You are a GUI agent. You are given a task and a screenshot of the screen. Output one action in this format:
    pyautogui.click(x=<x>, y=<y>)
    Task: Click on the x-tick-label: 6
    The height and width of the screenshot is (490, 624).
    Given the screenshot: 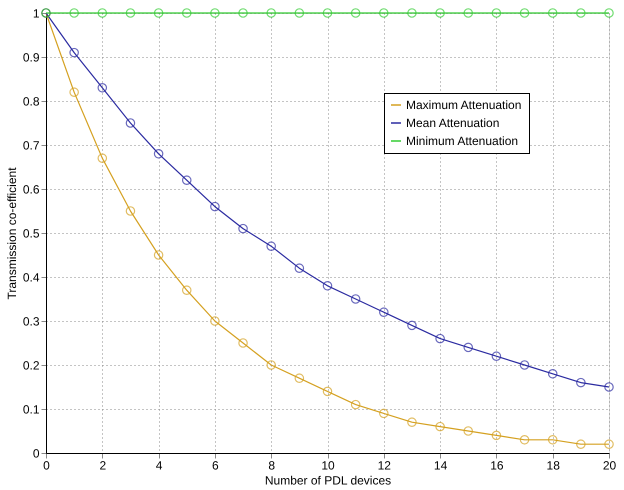 What is the action you would take?
    pyautogui.click(x=216, y=465)
    